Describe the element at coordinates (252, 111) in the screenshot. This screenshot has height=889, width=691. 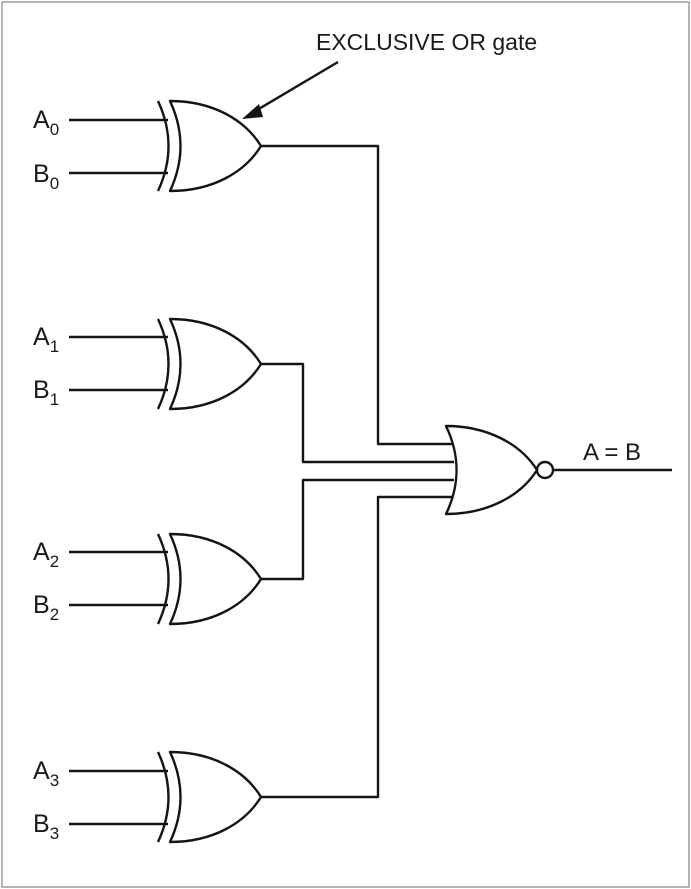
I see `annotation-arrowhead-icon` at that location.